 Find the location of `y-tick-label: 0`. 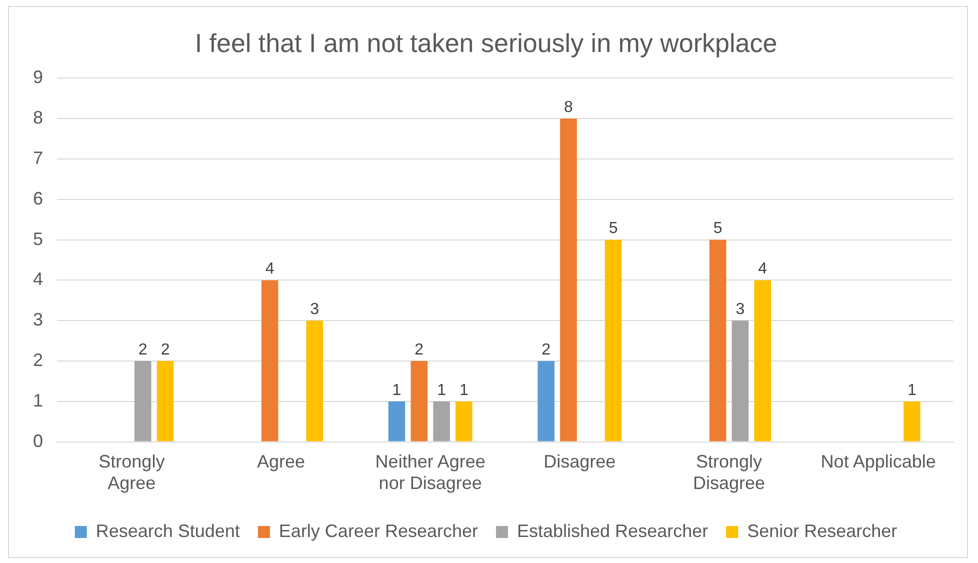

y-tick-label: 0 is located at coordinates (38, 440).